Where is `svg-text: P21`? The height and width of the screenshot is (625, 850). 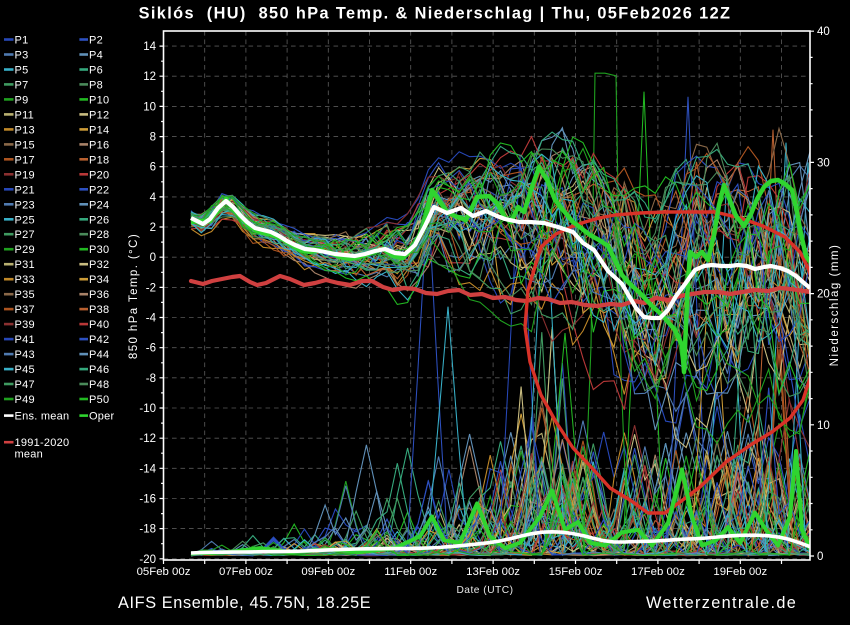 svg-text: P21 is located at coordinates (25, 190).